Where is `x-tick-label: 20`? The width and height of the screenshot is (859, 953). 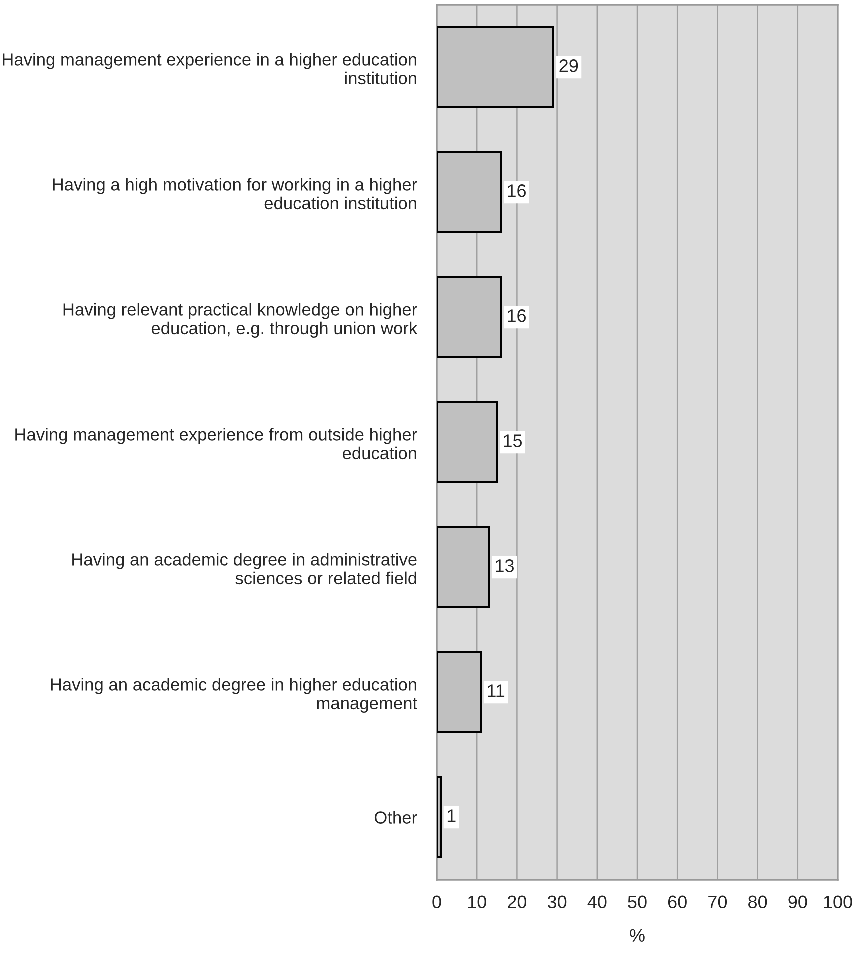
x-tick-label: 20 is located at coordinates (517, 902).